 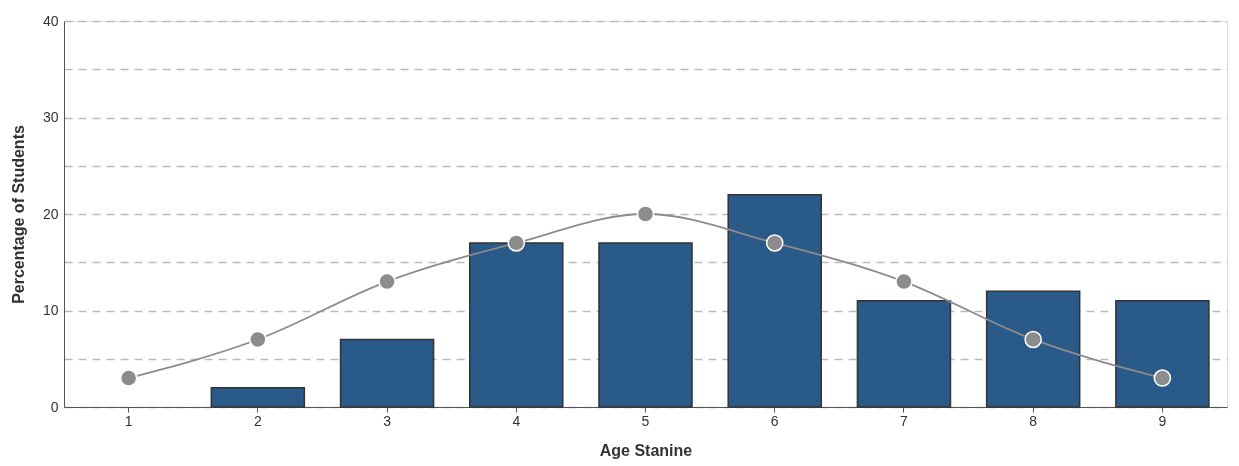 What do you see at coordinates (54, 406) in the screenshot?
I see `y-tick-label: 0` at bounding box center [54, 406].